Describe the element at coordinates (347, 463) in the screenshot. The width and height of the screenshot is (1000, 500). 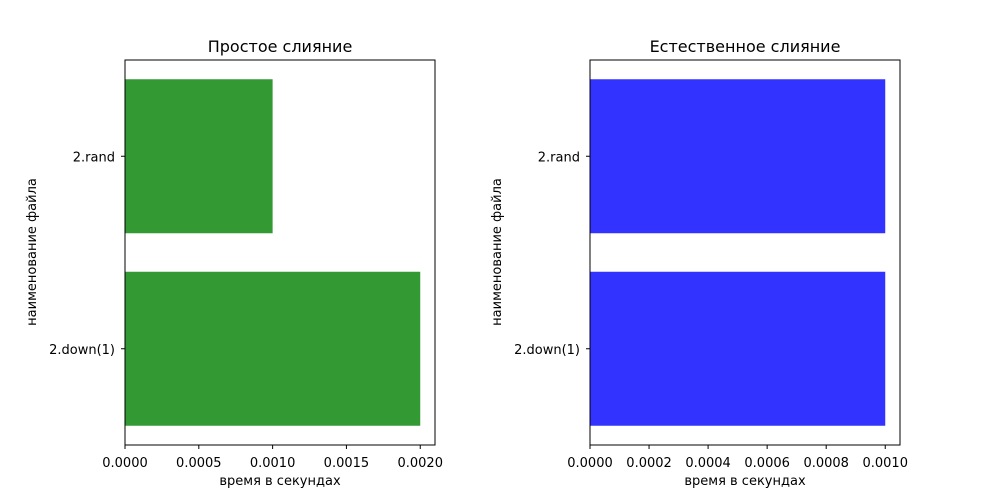
I see `x-tick-label: 0.0015` at that location.